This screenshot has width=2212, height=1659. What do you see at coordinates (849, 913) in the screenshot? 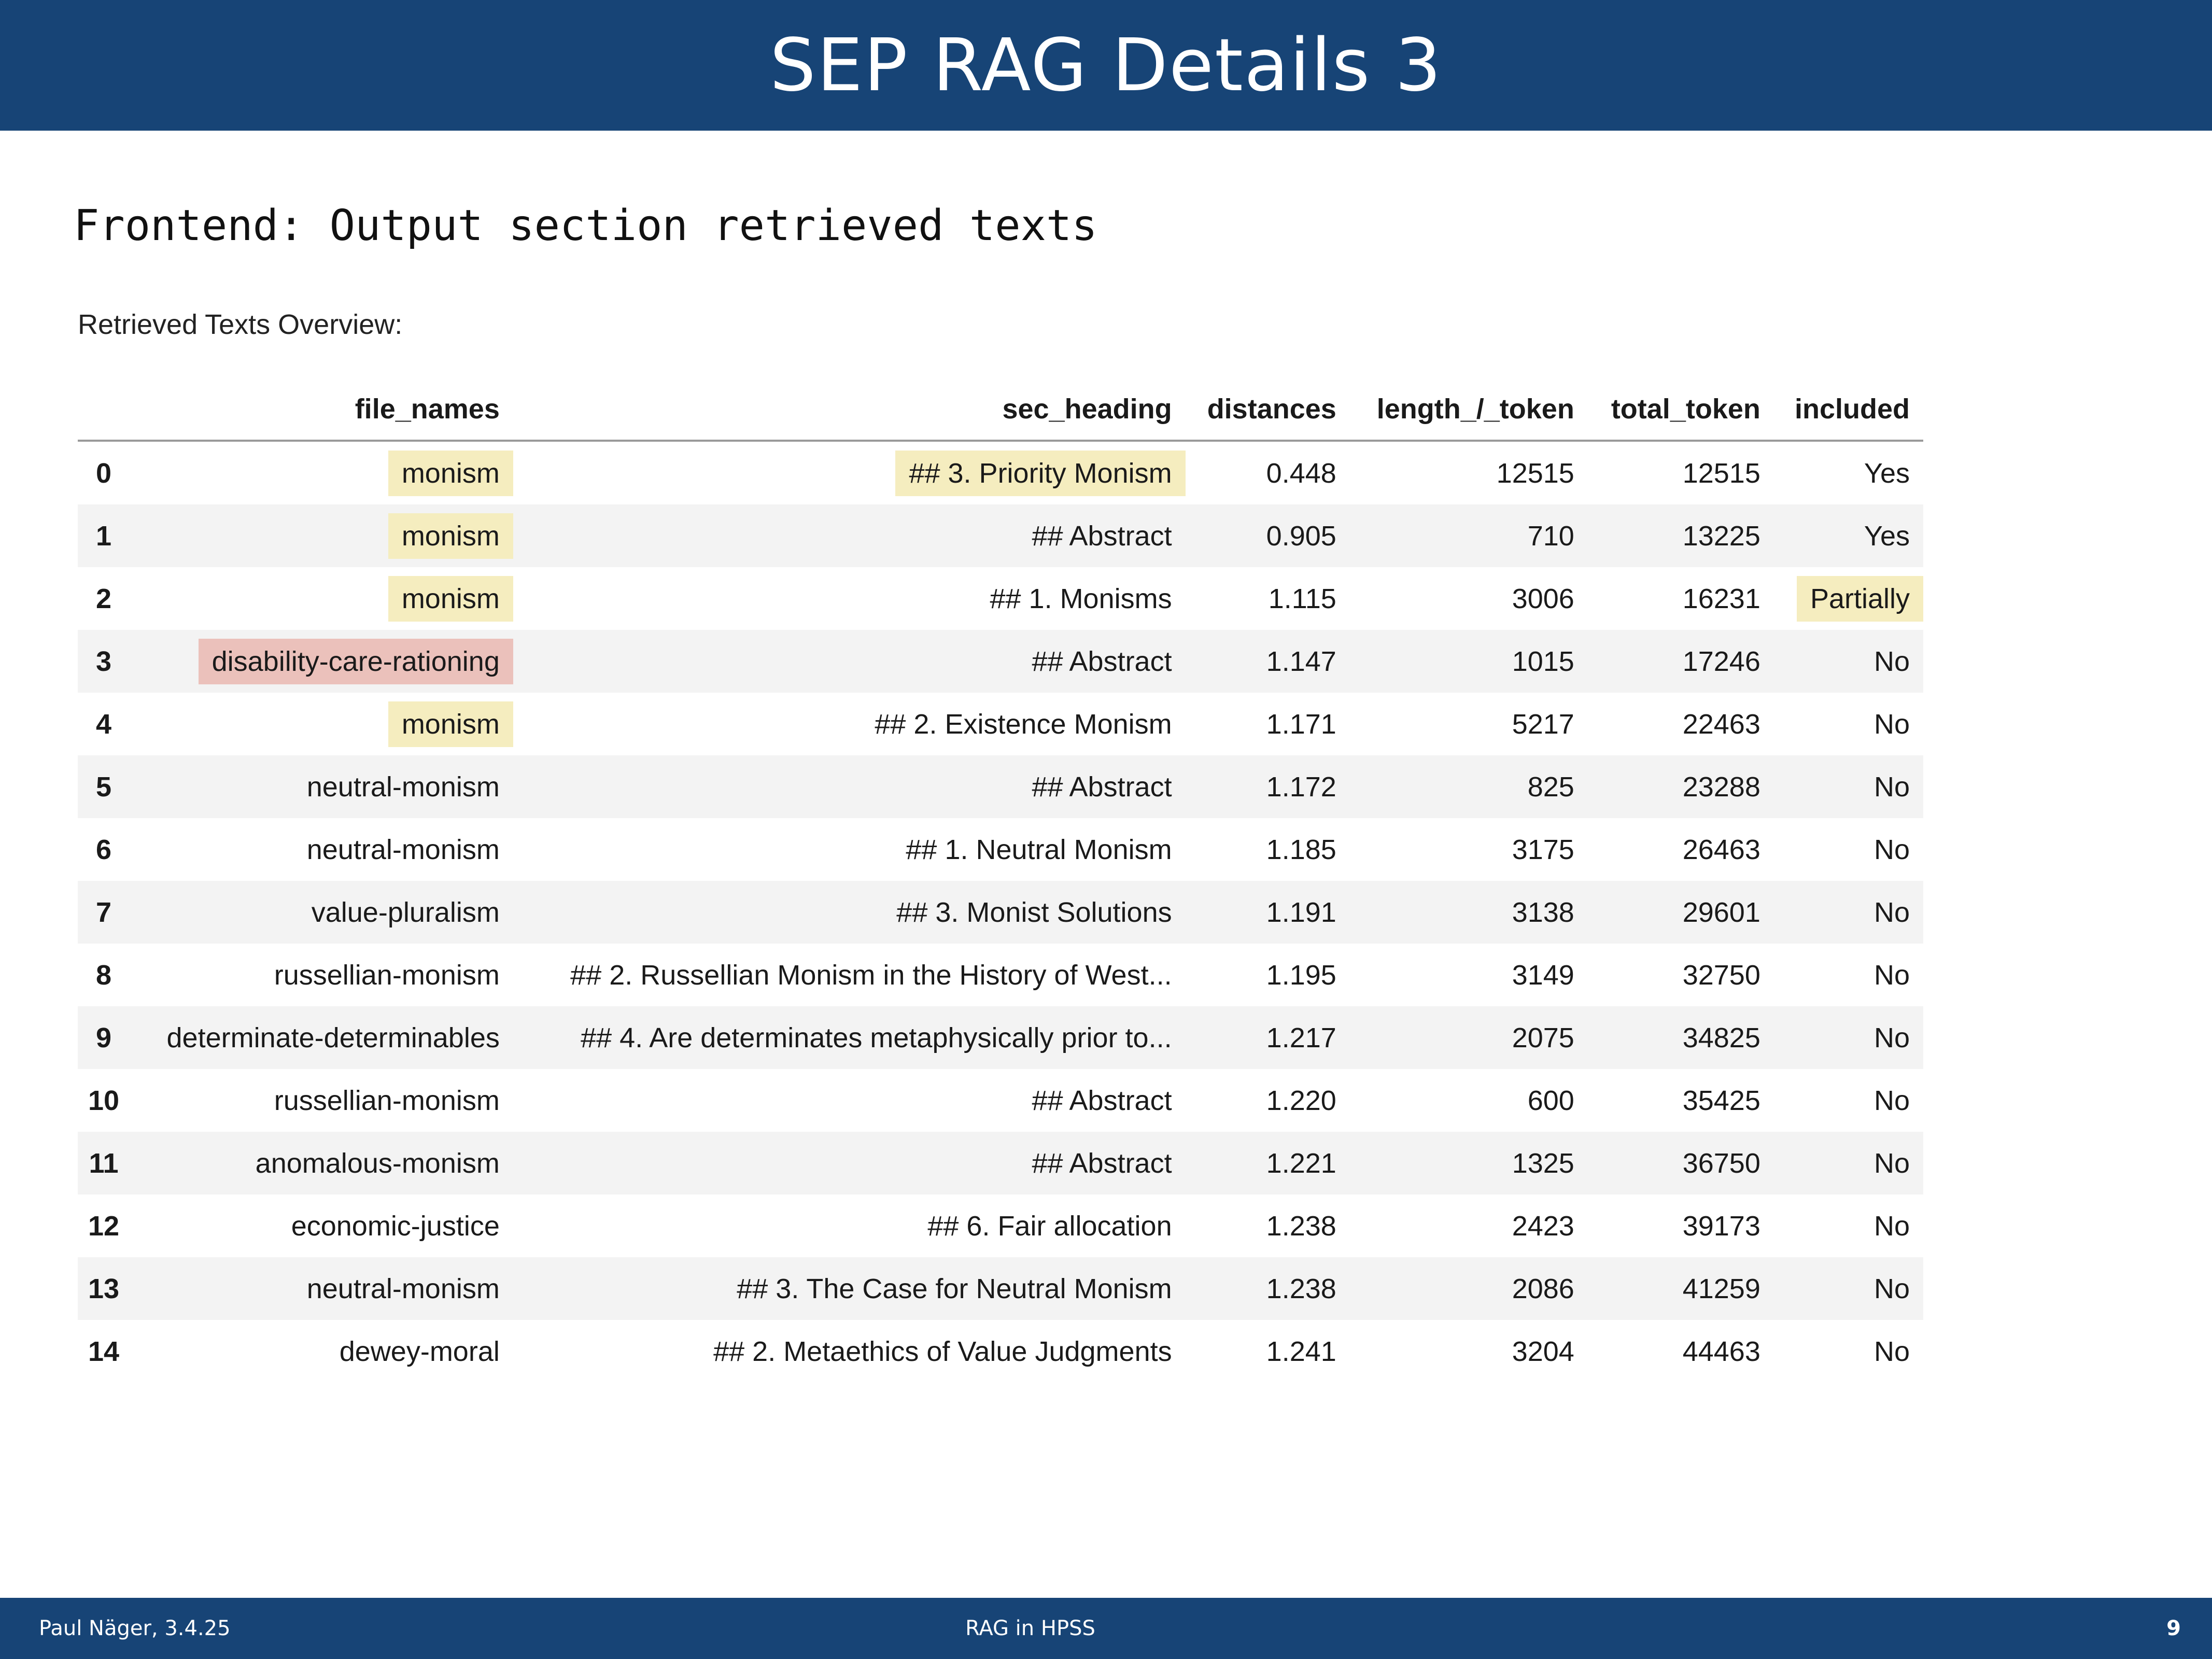
I see `cell-sec-heading: ## 3. Monist Solutions` at bounding box center [849, 913].